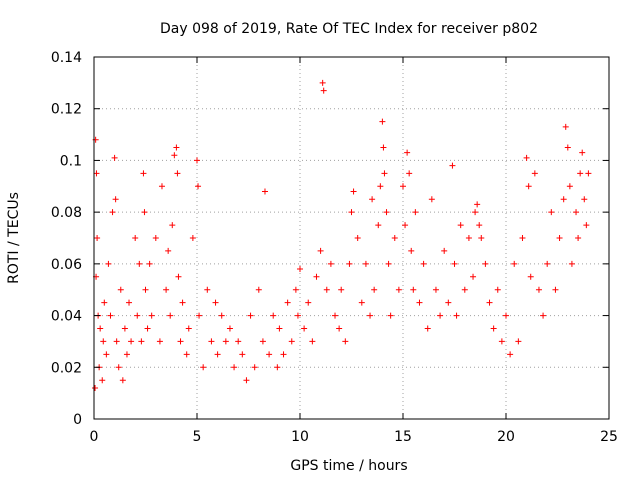  I want to click on y-tick-label: 0.1, so click(71, 161).